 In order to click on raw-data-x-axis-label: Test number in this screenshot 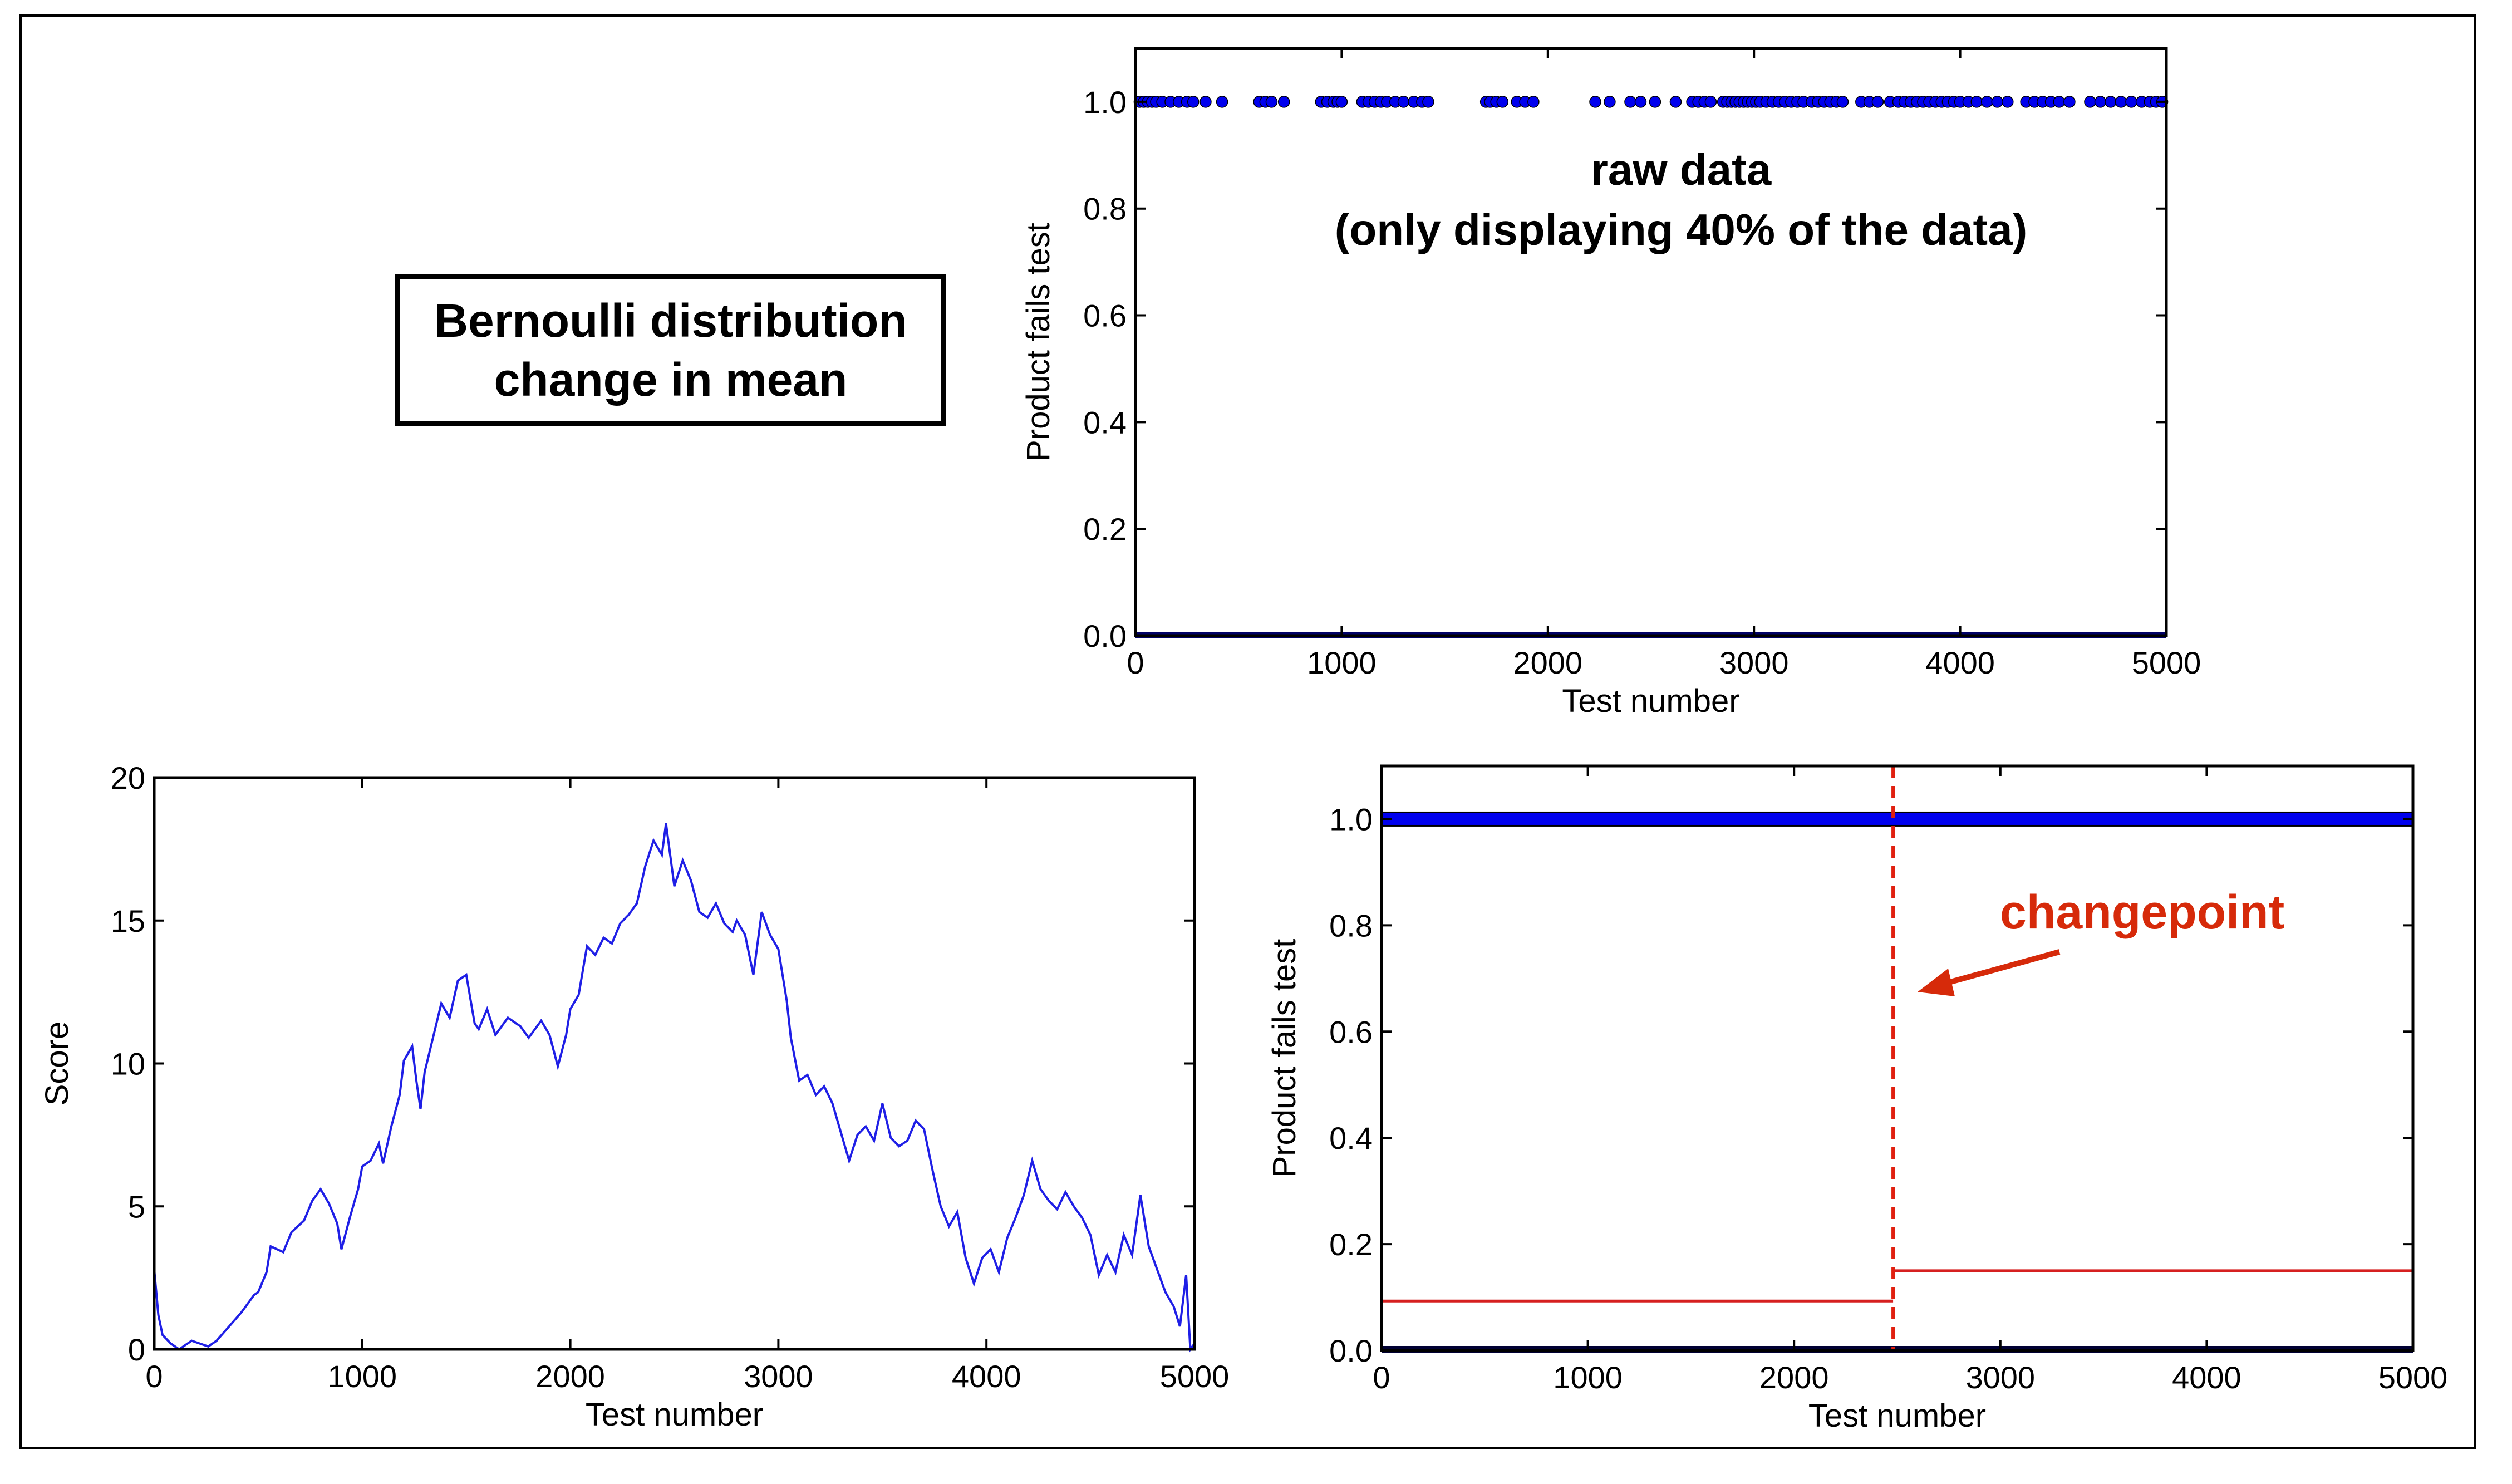, I will do `click(1650, 701)`.